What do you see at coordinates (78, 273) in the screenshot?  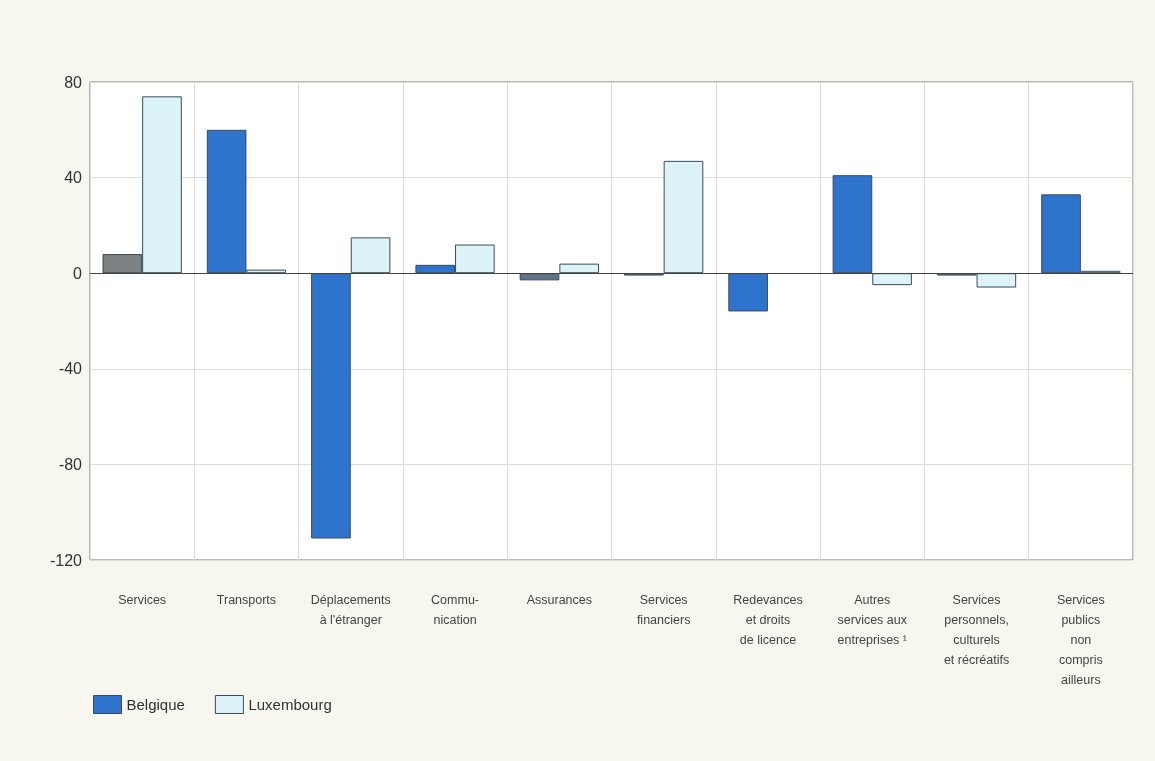 I see `y-tick-label: 0` at bounding box center [78, 273].